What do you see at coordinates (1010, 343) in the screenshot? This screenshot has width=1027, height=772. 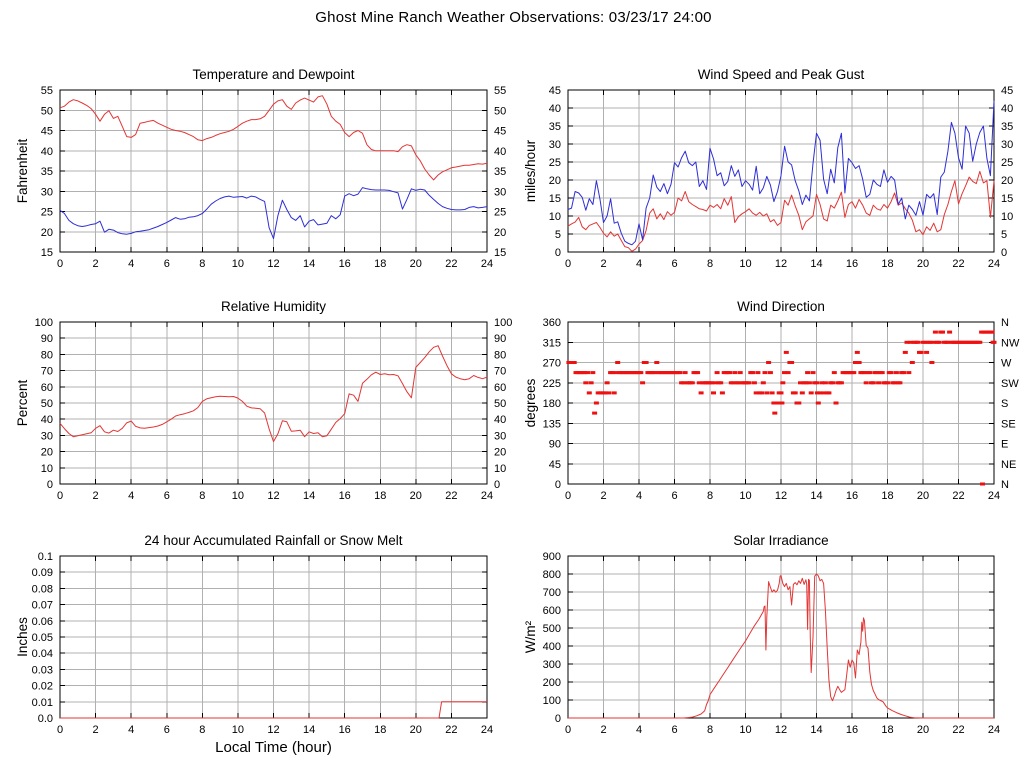 I see `y-tick-label-right: NW` at bounding box center [1010, 343].